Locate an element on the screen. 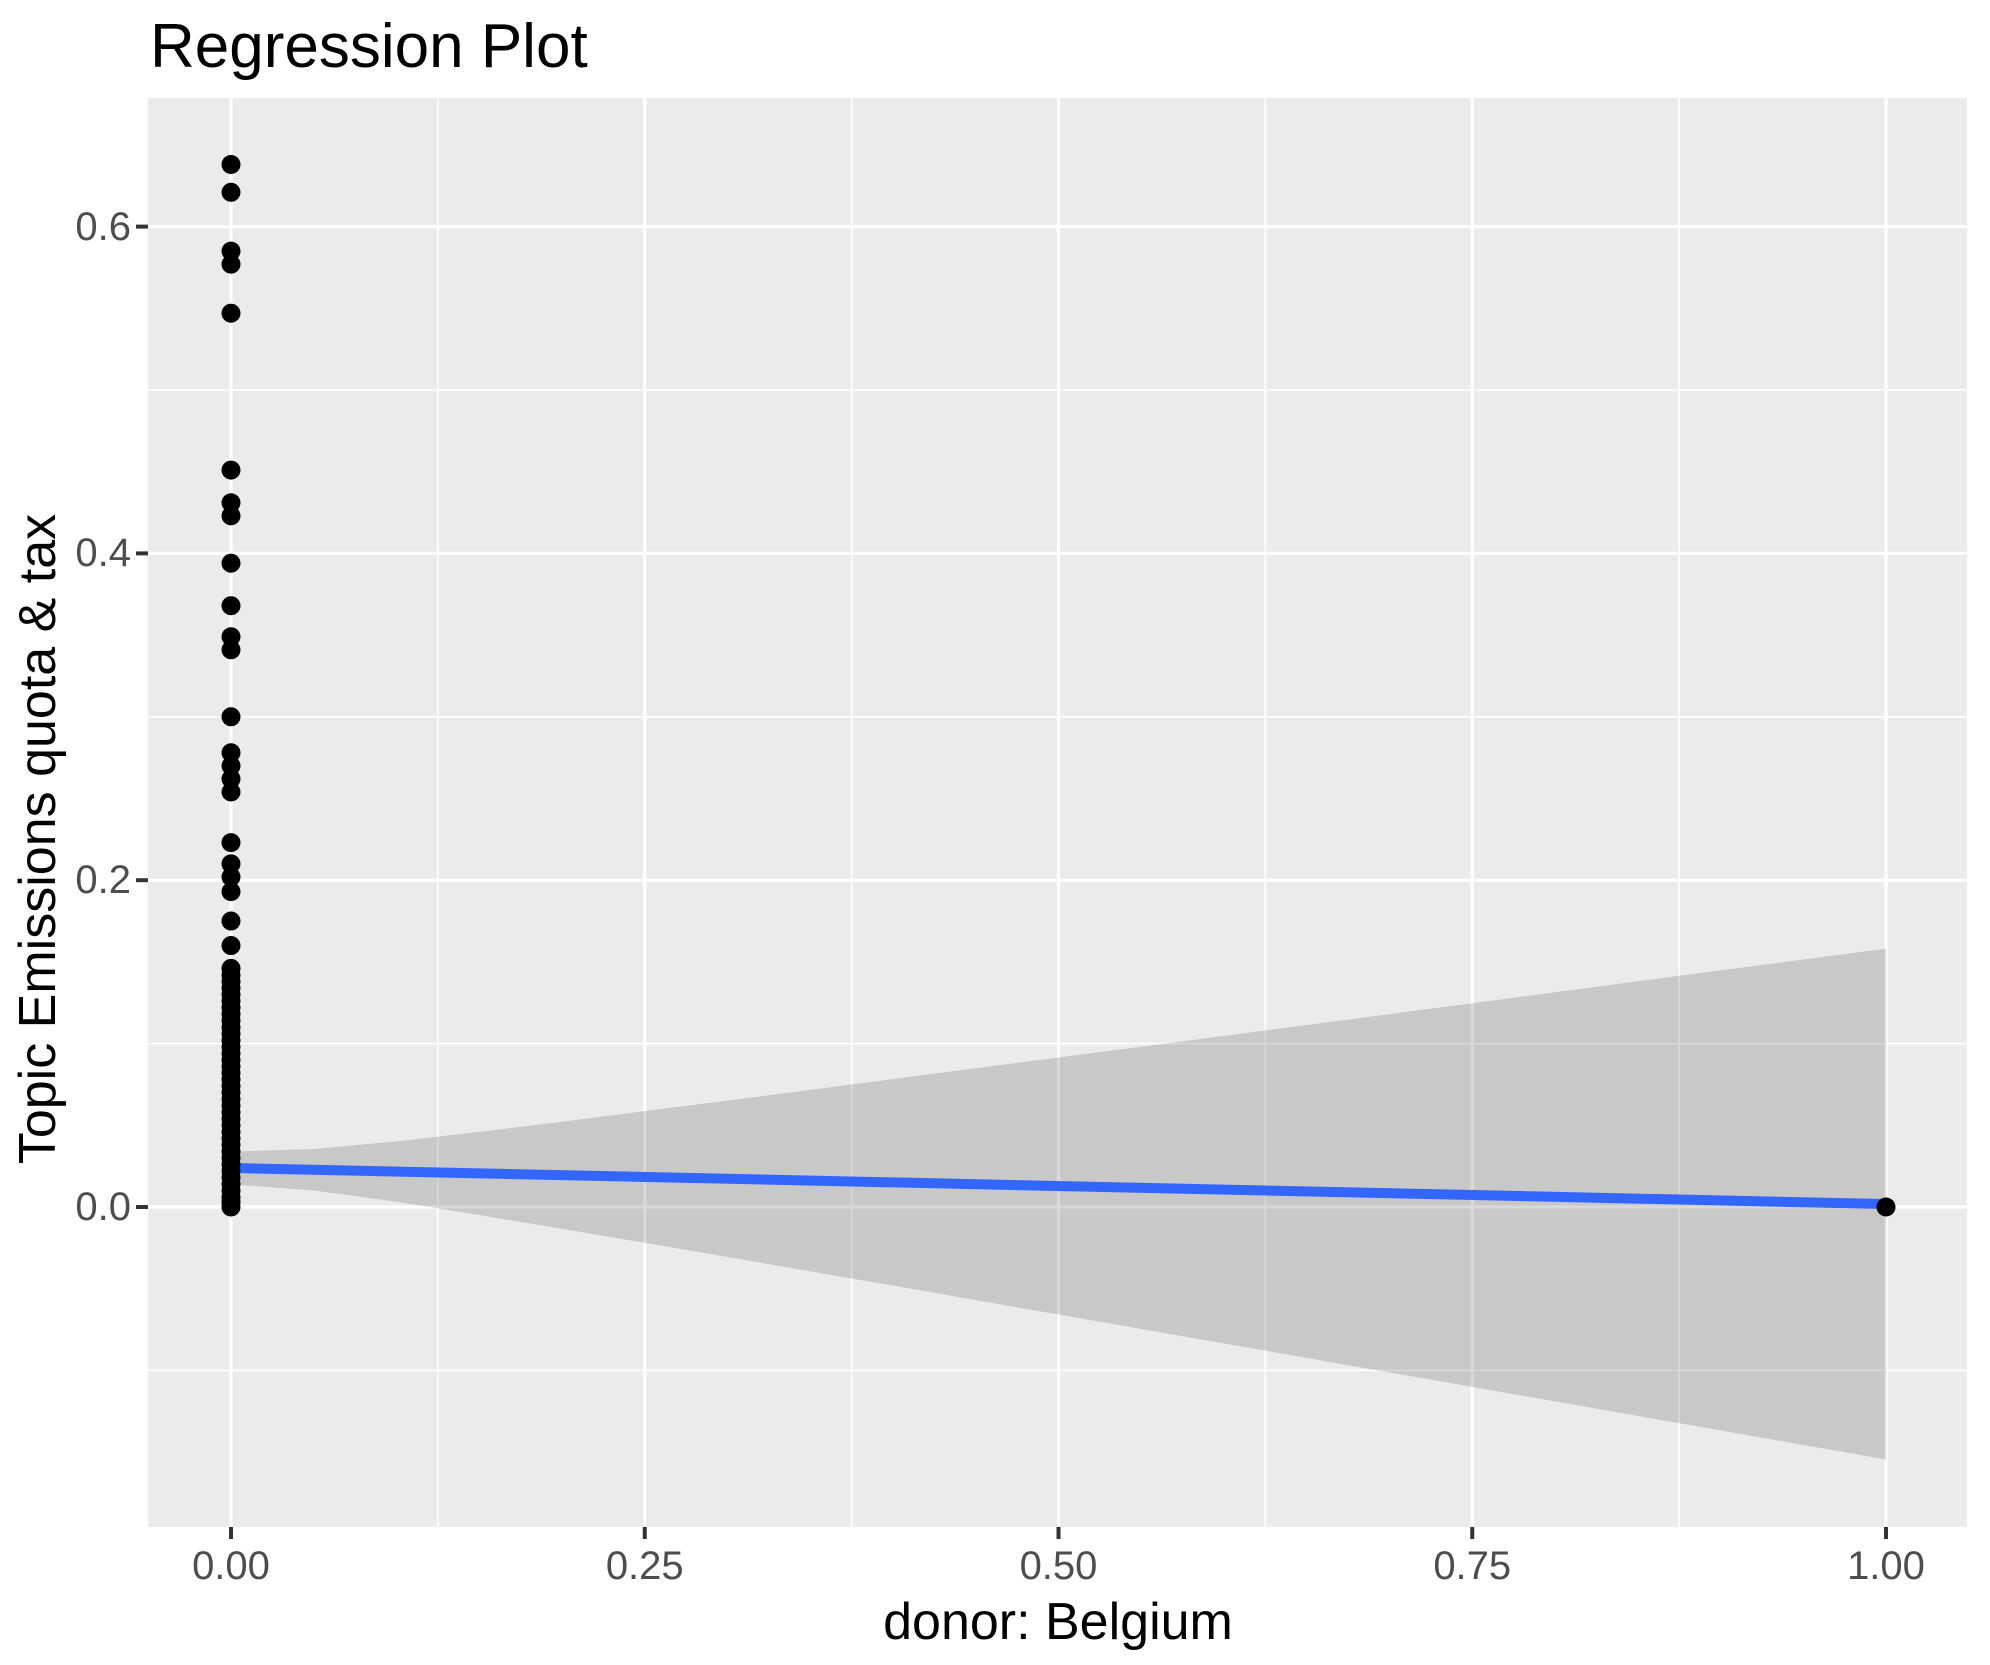  x-tick-label: 1.00 is located at coordinates (1886, 1566).